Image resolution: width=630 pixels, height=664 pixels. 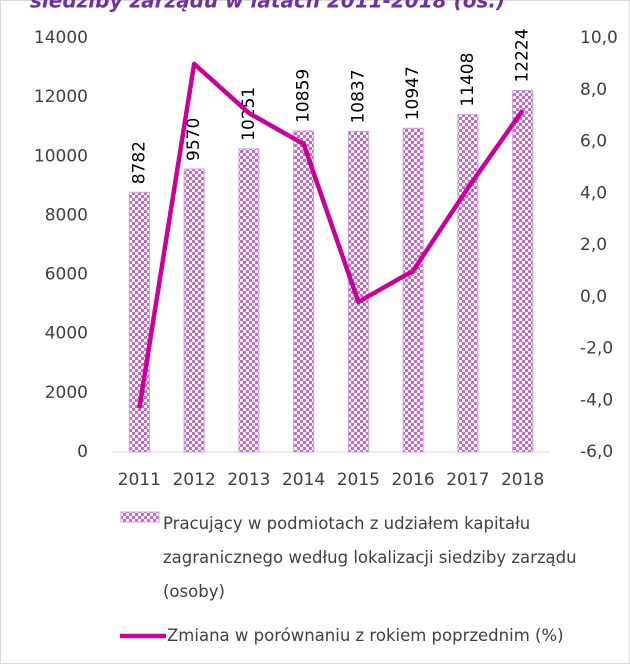 I want to click on y2-tick-label: 10,0, so click(x=599, y=38).